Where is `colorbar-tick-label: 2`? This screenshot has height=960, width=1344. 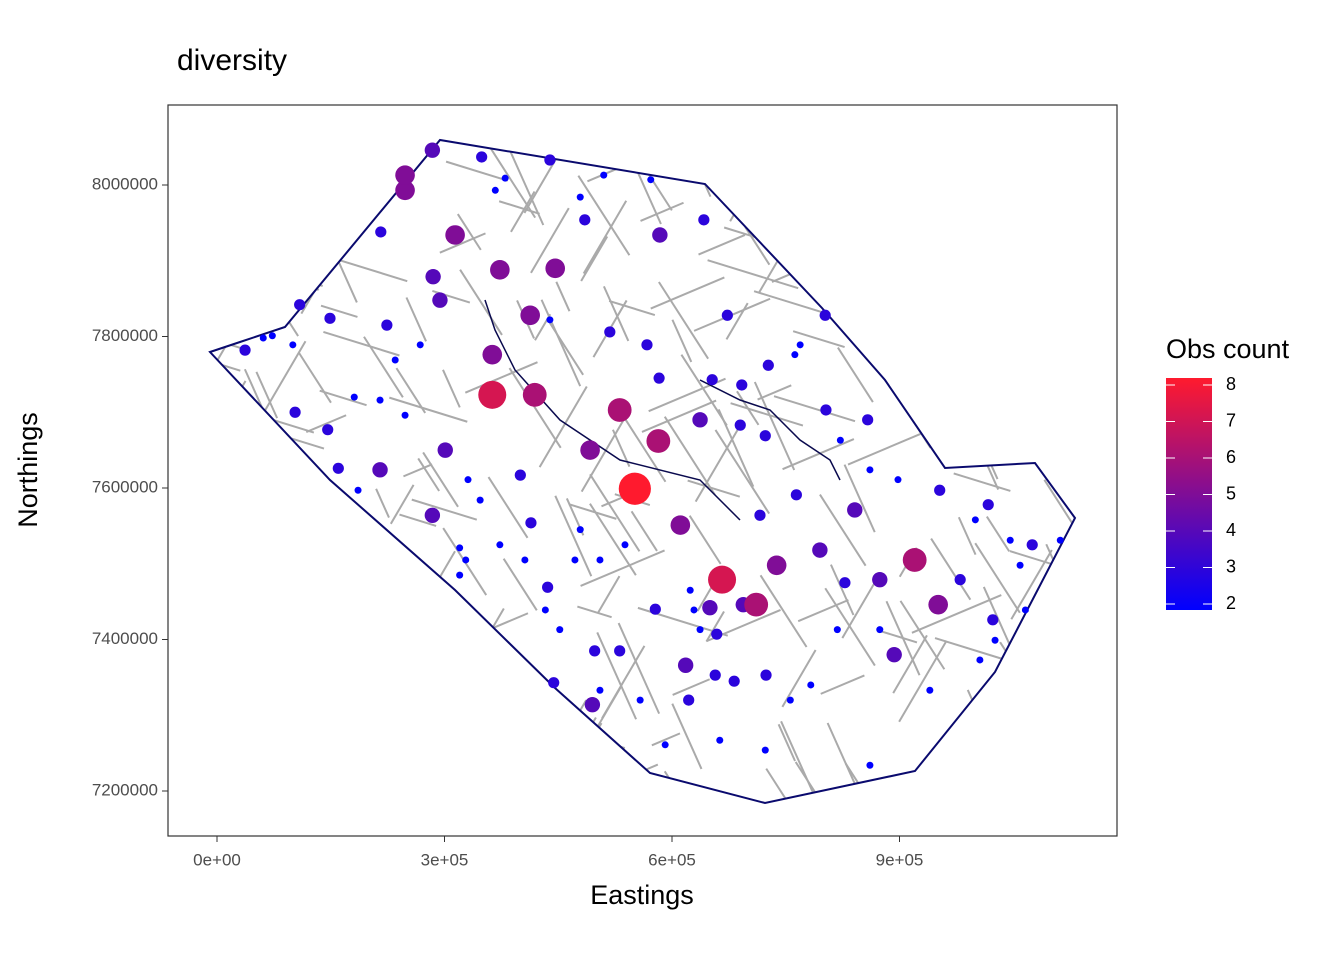 colorbar-tick-label: 2 is located at coordinates (1231, 603).